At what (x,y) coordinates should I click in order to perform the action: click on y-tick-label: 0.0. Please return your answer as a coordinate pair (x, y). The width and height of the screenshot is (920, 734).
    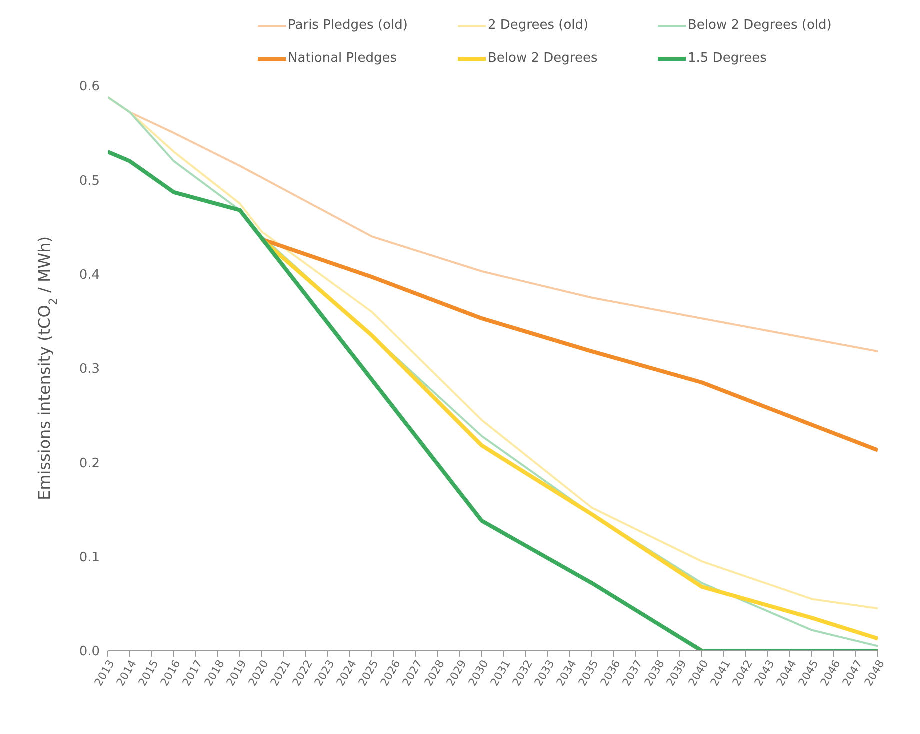
    Looking at the image, I should click on (89, 652).